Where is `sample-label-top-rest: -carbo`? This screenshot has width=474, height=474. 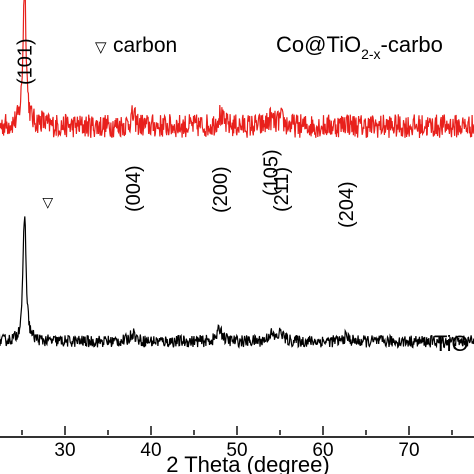 sample-label-top-rest: -carbo is located at coordinates (412, 44).